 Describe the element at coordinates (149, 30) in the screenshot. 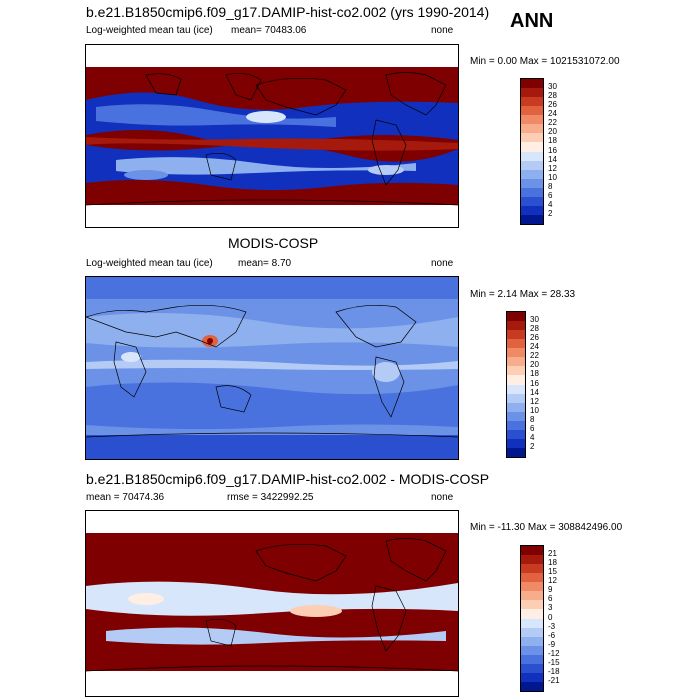

I see `panel-1-variable-label: Log-weighted mean tau (ice)` at that location.